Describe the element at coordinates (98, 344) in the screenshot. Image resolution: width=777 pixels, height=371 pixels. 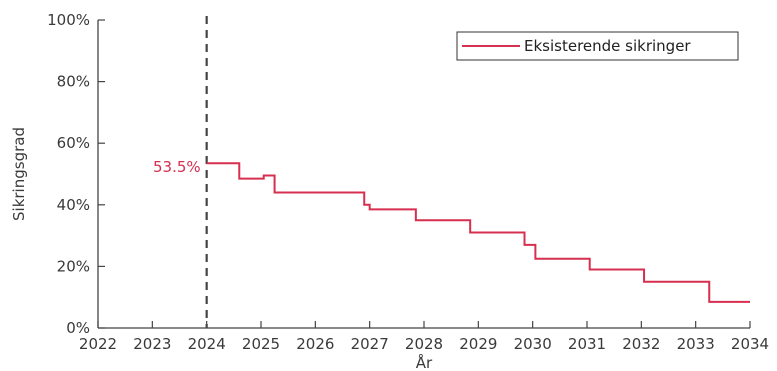
I see `x-tick-label: 2022` at that location.